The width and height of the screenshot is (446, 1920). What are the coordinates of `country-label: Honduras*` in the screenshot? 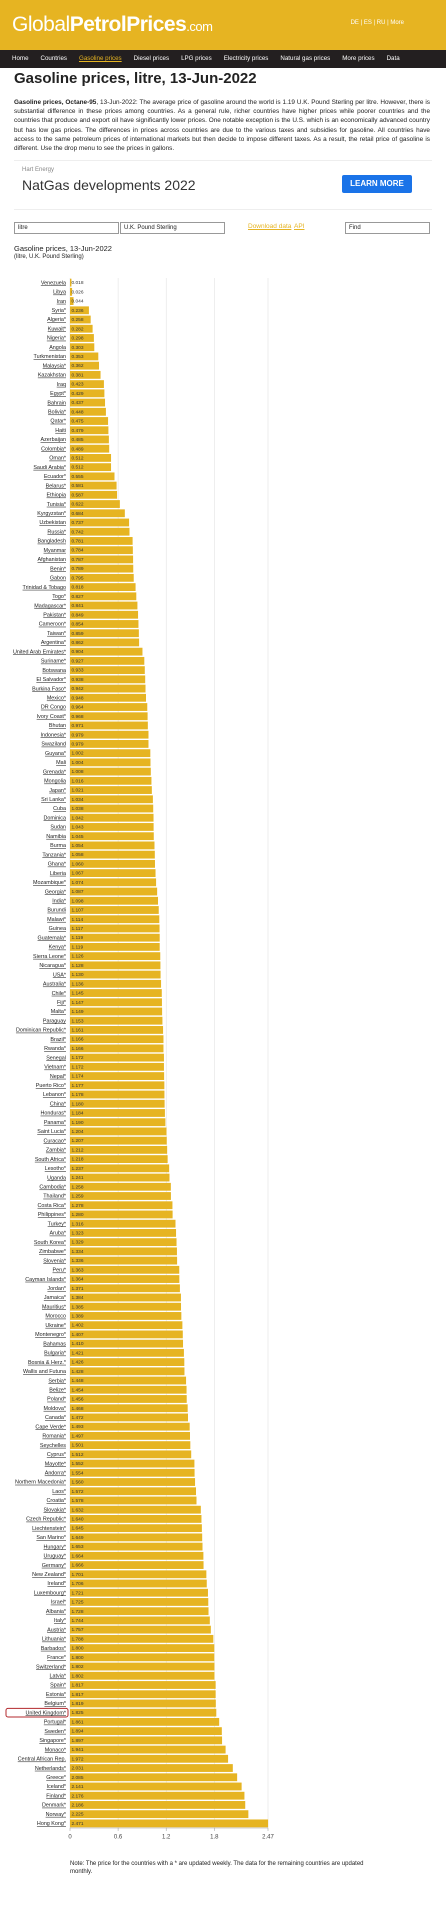 It's located at (54, 1114).